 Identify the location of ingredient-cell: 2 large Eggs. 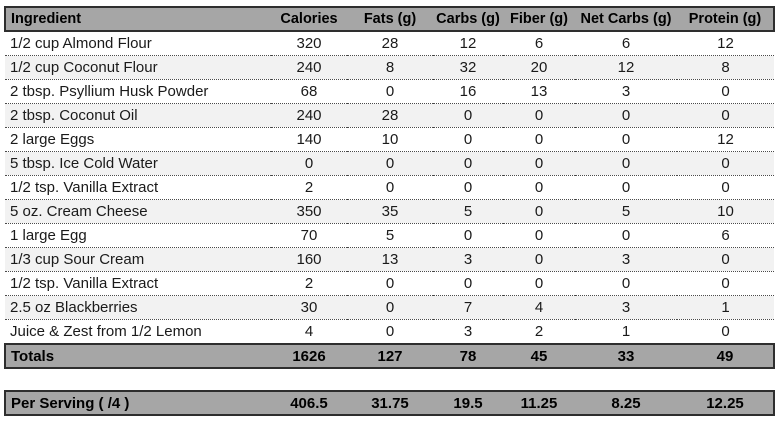
(138, 139).